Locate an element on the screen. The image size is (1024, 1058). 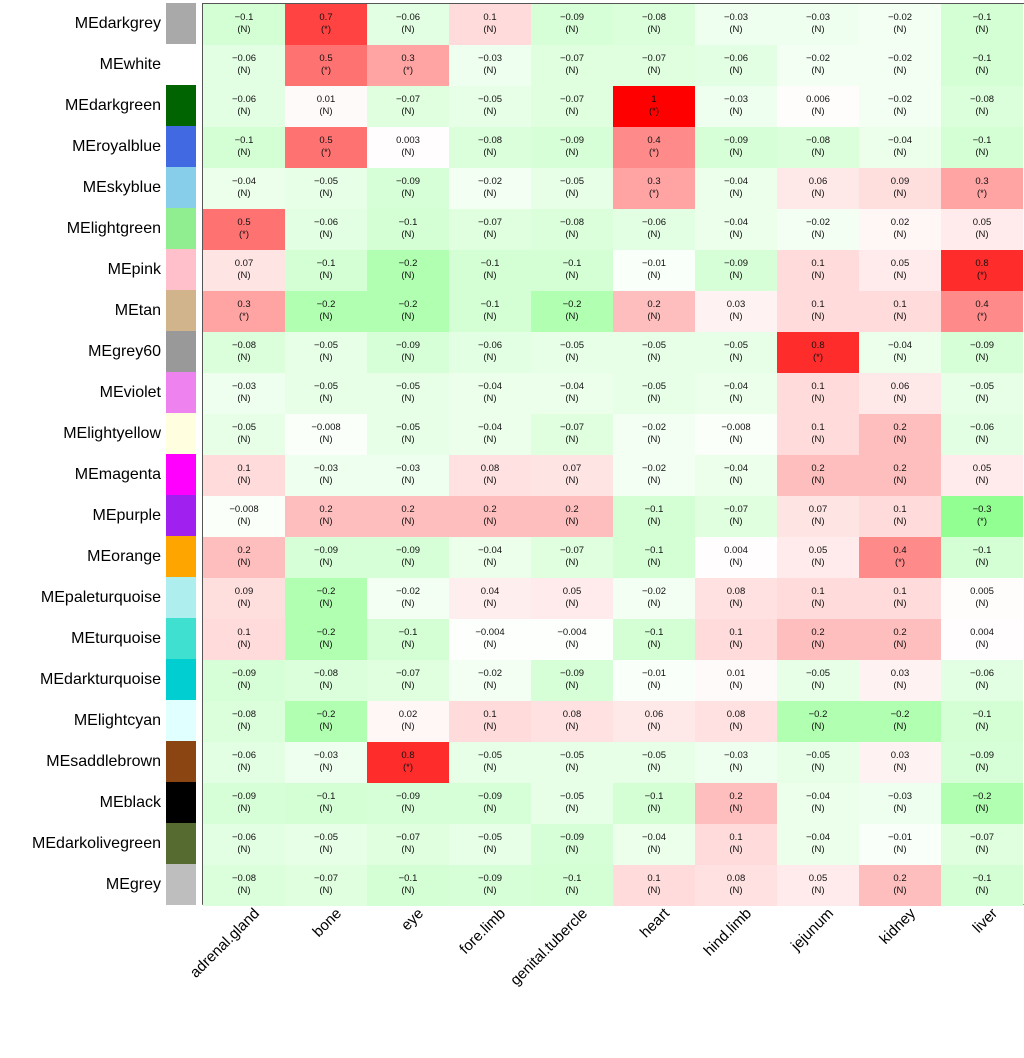
cell-correlation: 0.08 is located at coordinates (572, 714).